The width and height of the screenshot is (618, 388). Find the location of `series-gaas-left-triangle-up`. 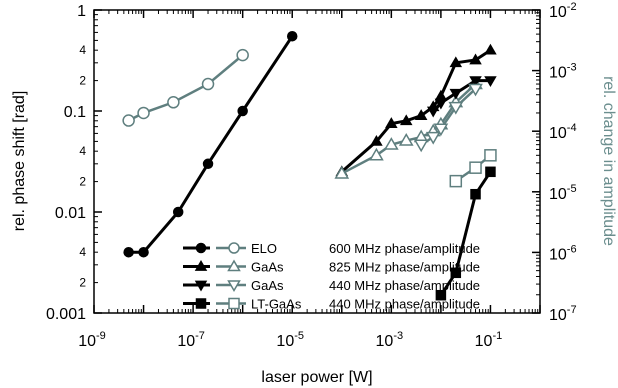

series-gaas-left-triangle-up is located at coordinates (416, 110).